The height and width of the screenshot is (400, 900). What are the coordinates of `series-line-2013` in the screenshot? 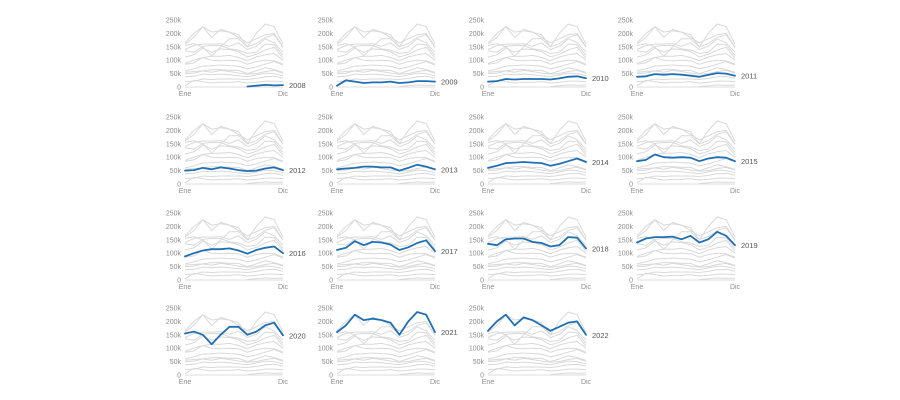 It's located at (386, 167).